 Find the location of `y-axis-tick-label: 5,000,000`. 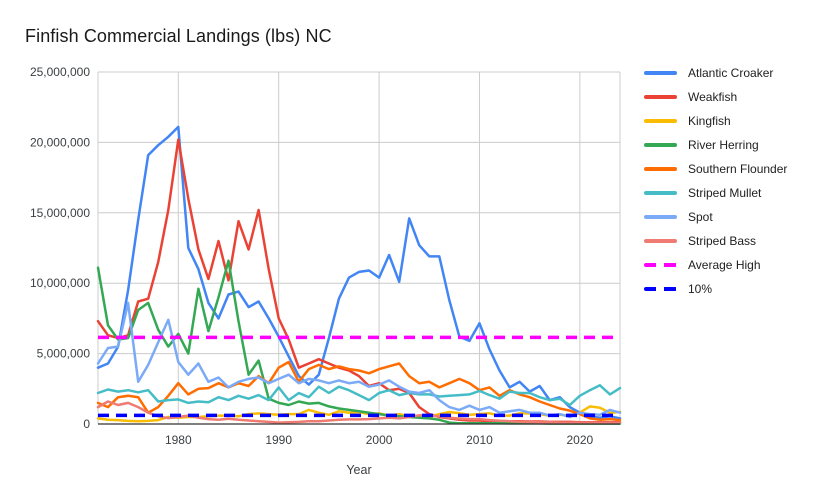

y-axis-tick-label: 5,000,000 is located at coordinates (64, 354).